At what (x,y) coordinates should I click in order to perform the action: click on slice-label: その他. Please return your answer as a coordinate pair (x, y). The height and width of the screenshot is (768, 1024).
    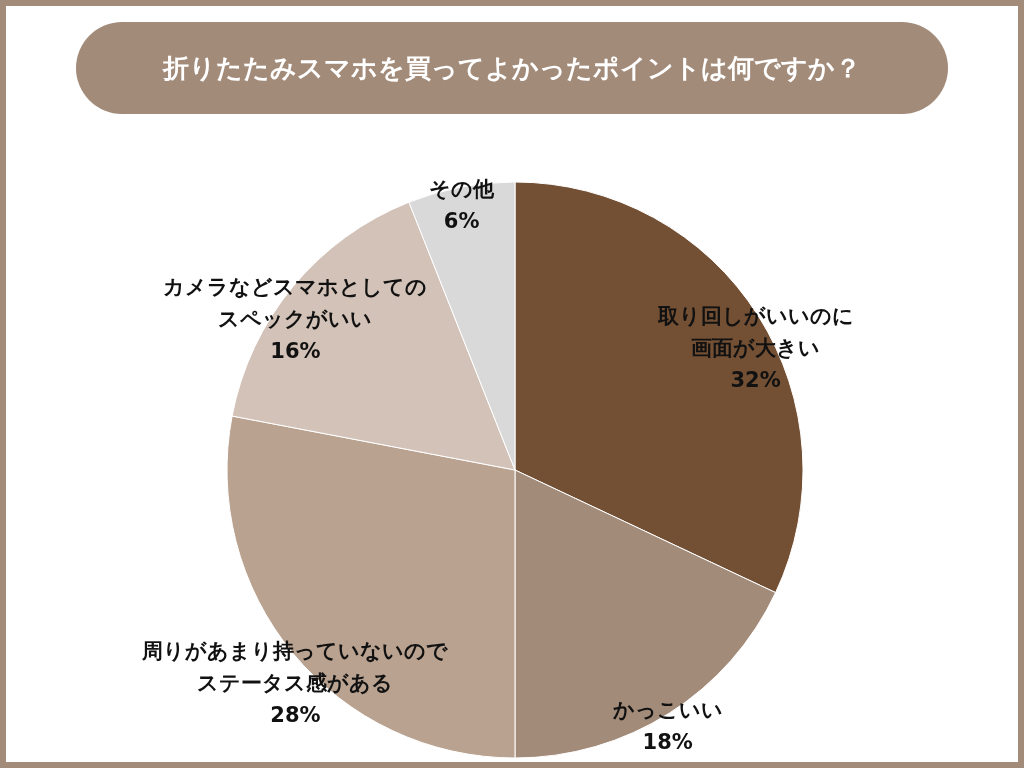
    Looking at the image, I should click on (462, 189).